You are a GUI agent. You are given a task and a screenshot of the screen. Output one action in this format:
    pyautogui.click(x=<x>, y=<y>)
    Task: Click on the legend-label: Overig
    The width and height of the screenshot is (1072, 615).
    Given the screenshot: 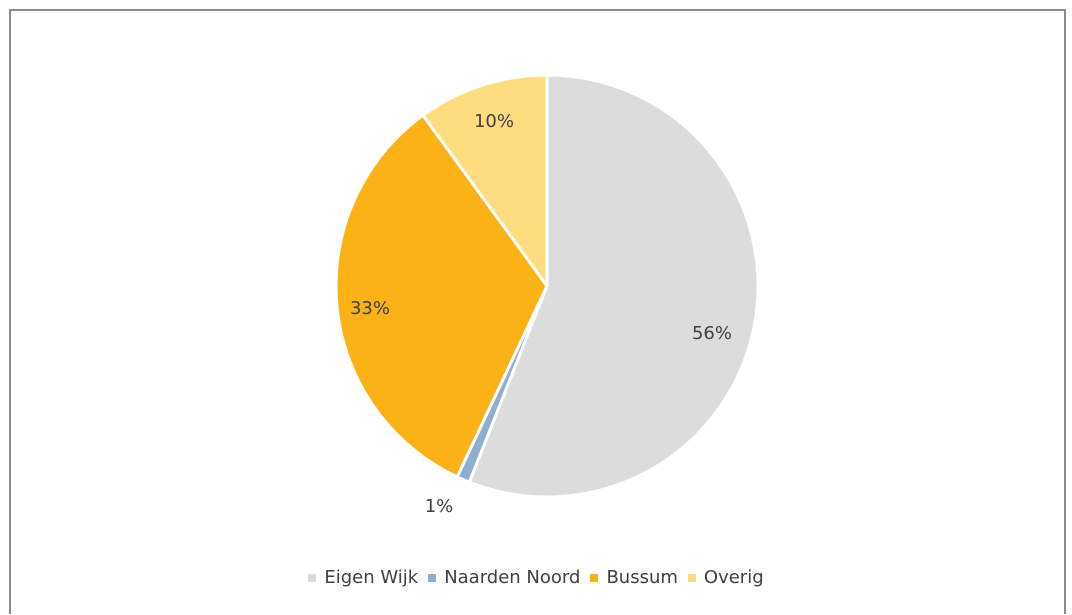 What is the action you would take?
    pyautogui.click(x=733, y=577)
    